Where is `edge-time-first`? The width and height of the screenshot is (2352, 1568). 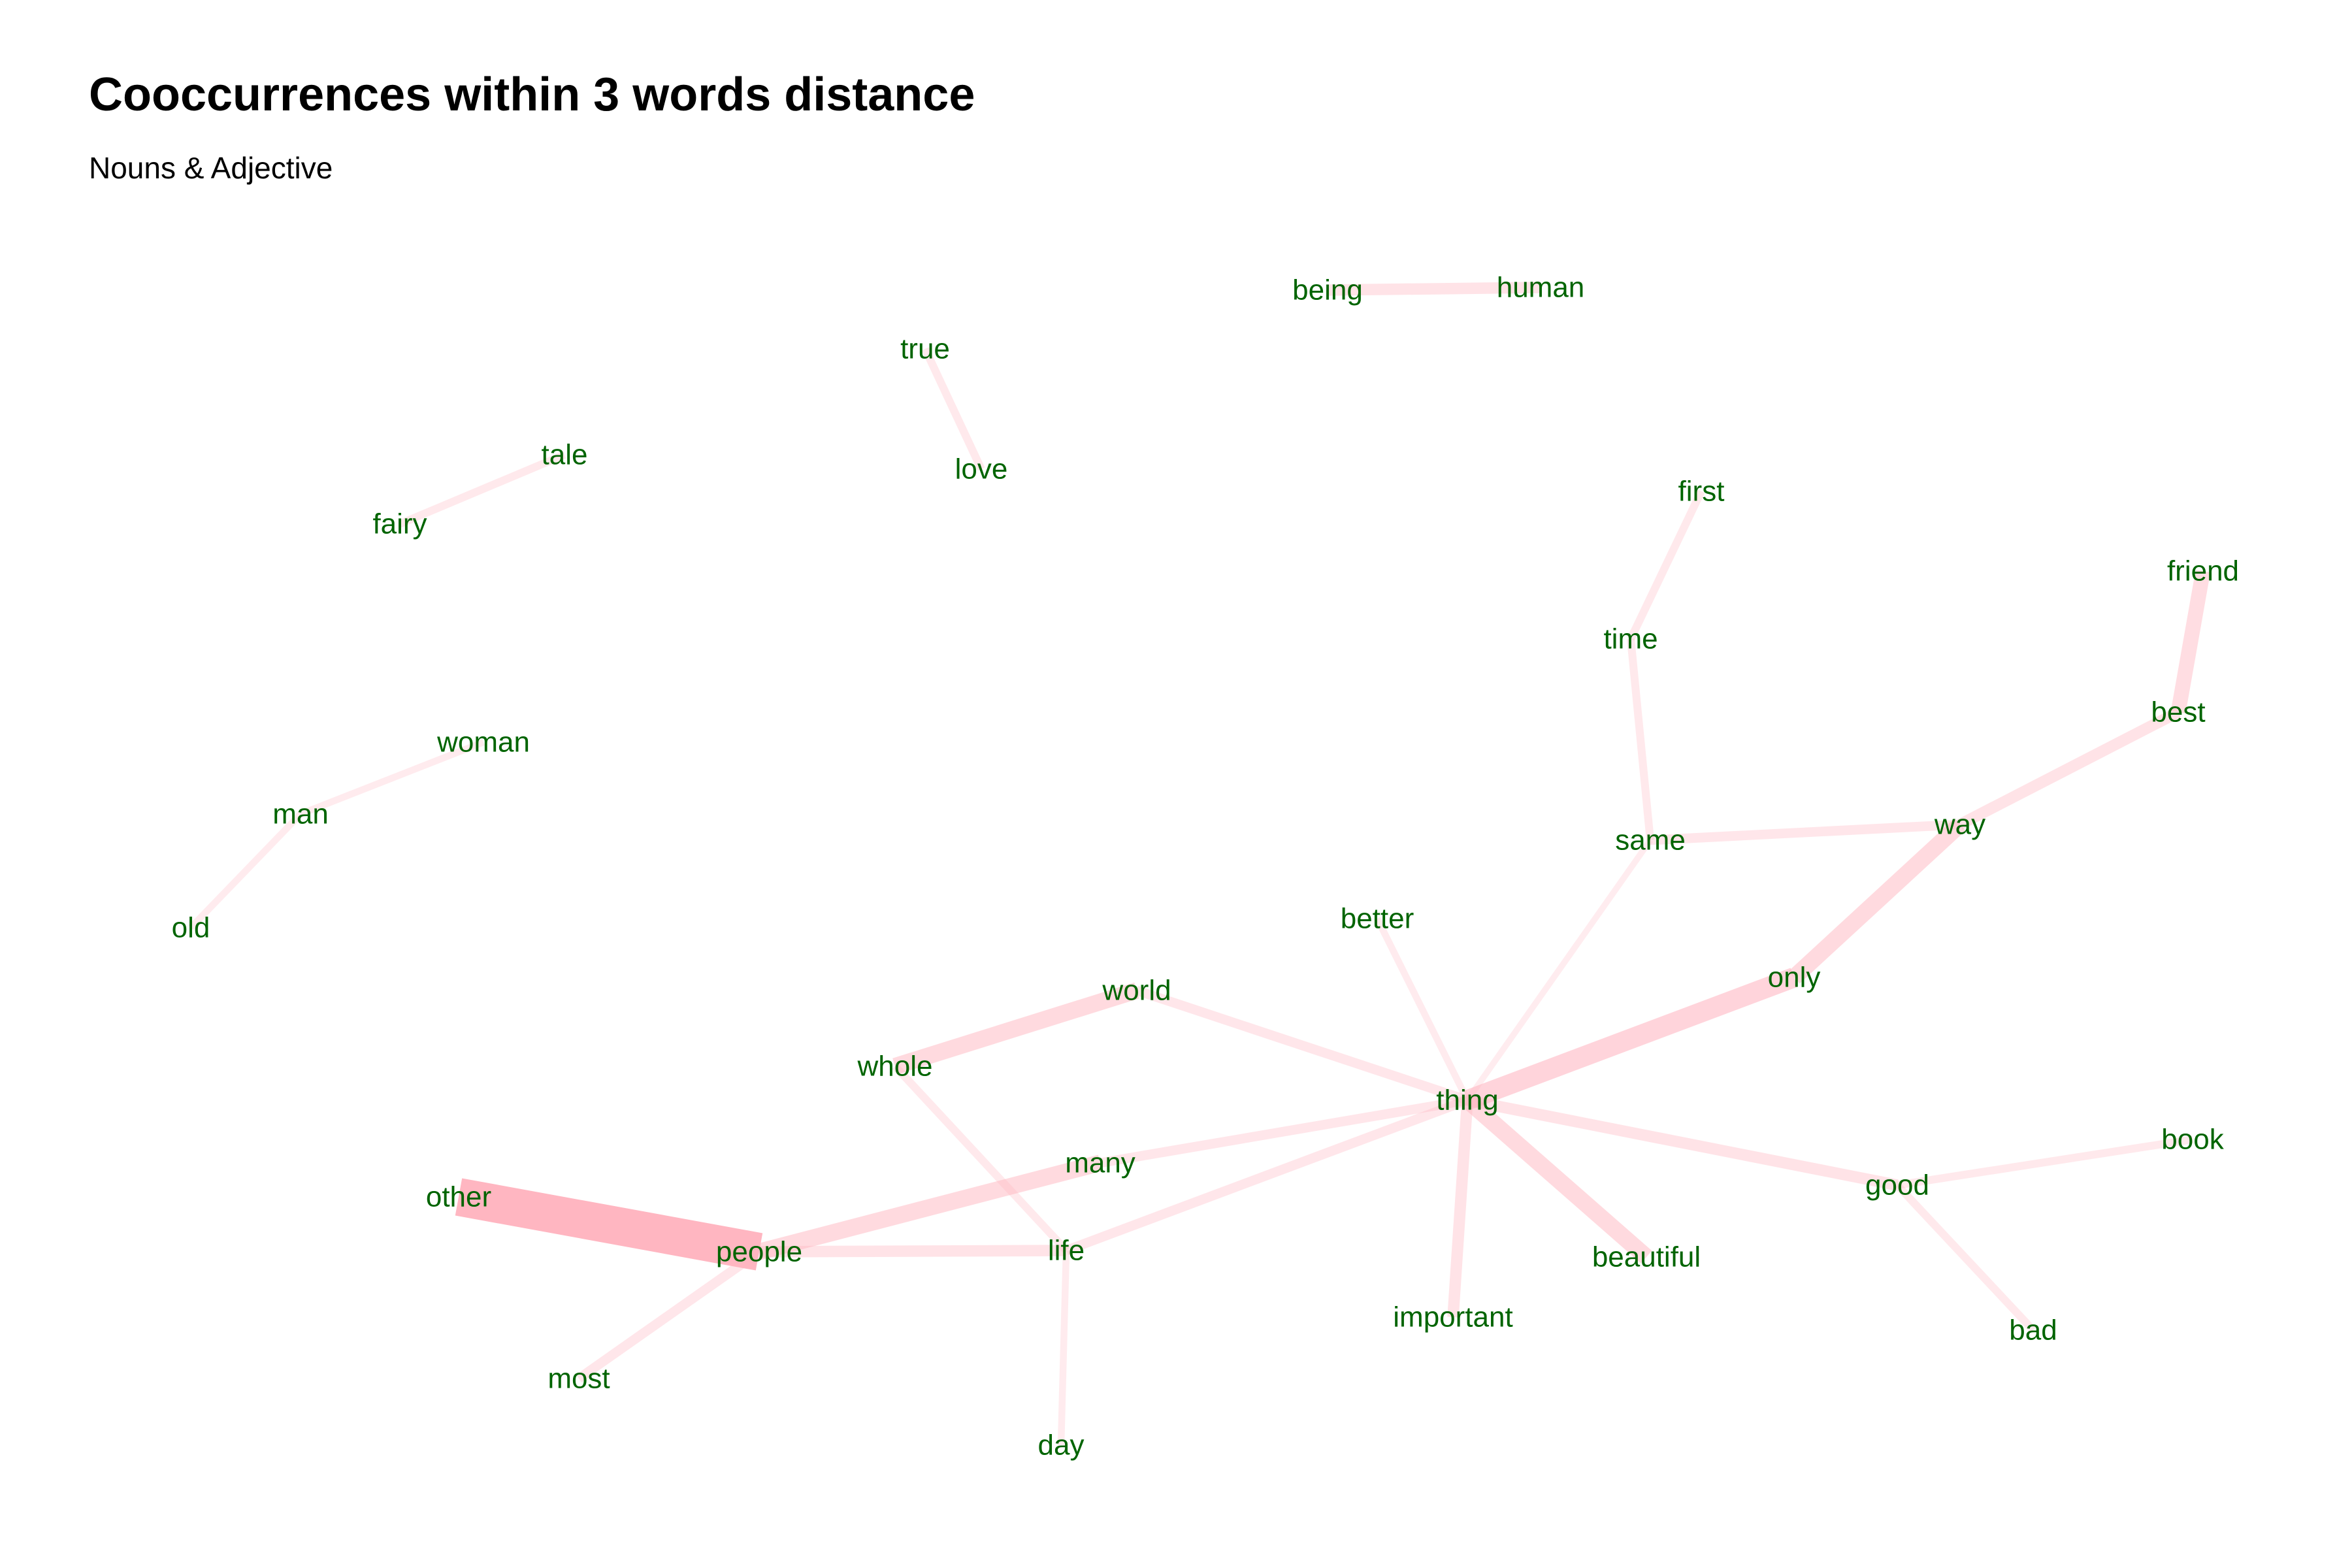 edge-time-first is located at coordinates (1666, 565).